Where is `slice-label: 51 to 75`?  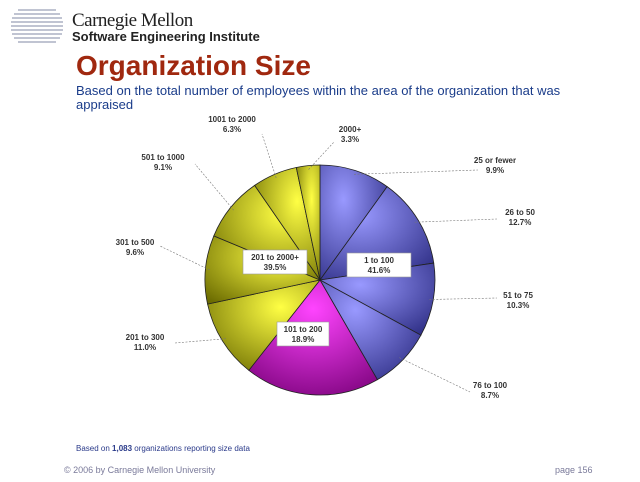
slice-label: 51 to 75 is located at coordinates (518, 295).